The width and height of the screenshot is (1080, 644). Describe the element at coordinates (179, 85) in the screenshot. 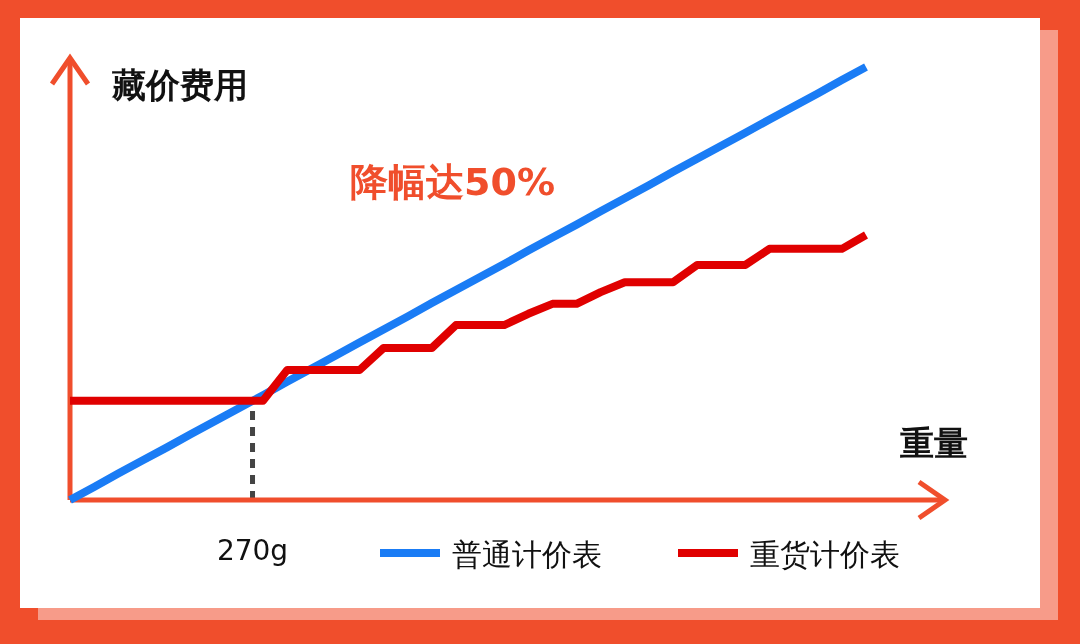

I see `y-axis-title: 藏价费用` at that location.